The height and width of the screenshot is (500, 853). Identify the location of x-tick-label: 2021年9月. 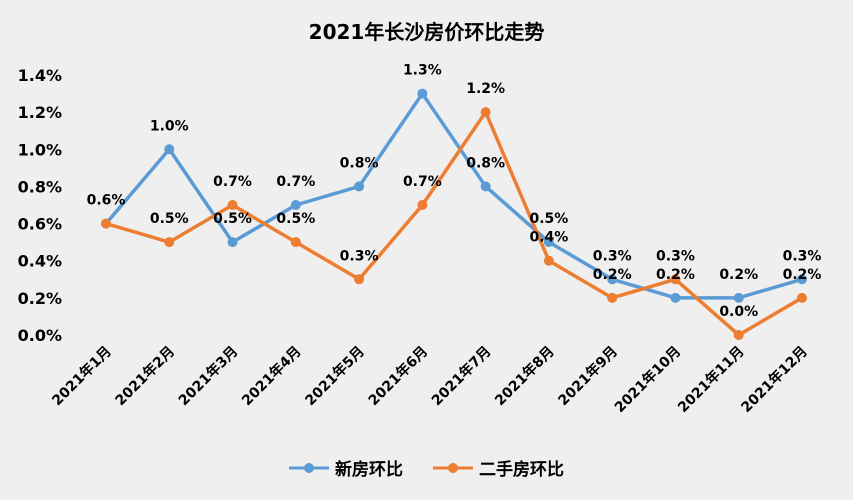
(588, 376).